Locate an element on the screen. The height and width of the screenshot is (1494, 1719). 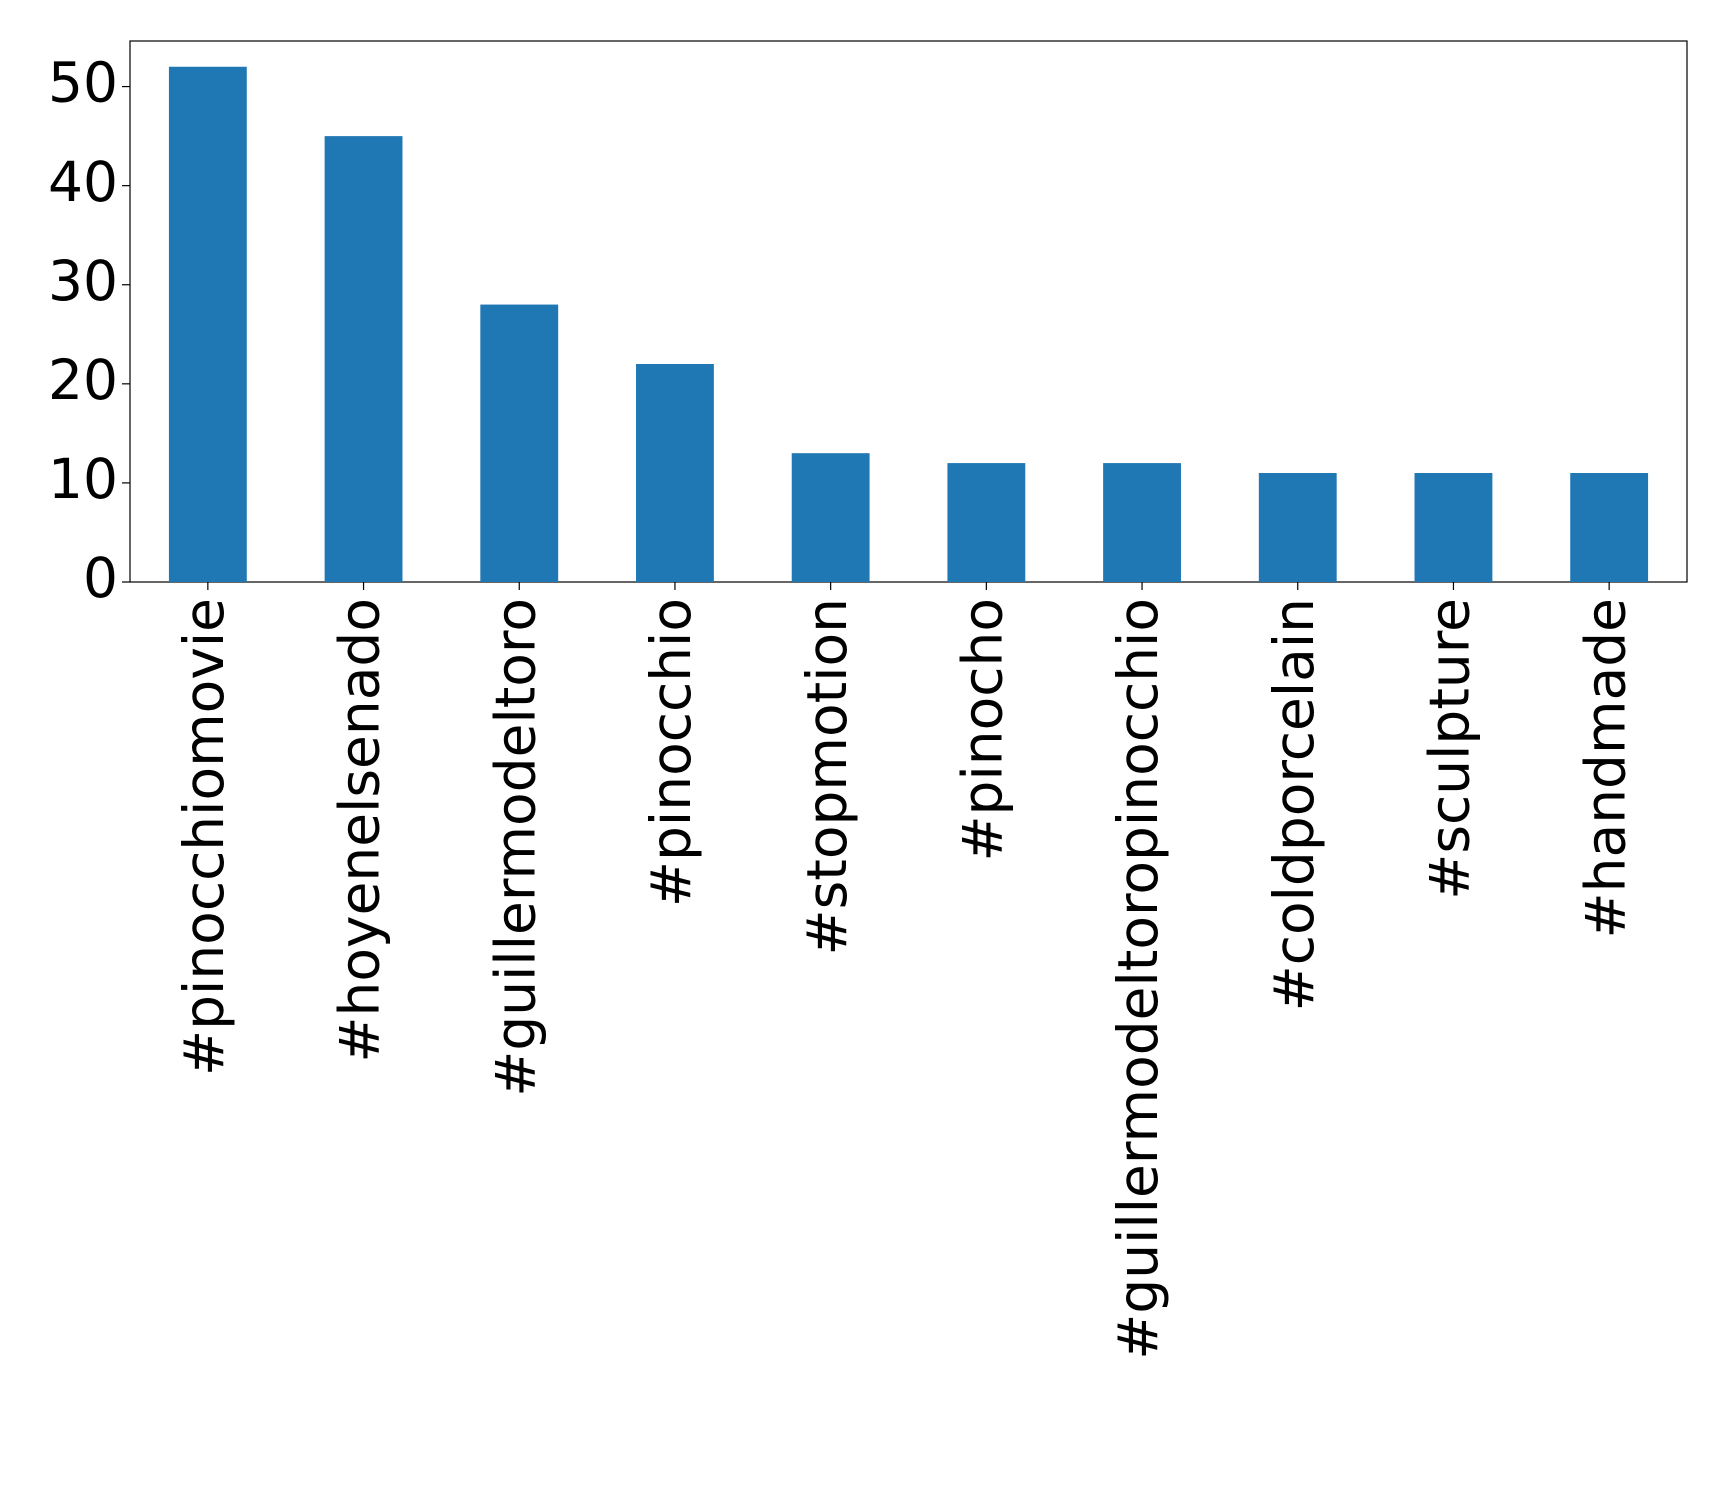
x-tick-label: #stopmotion is located at coordinates (827, 776).